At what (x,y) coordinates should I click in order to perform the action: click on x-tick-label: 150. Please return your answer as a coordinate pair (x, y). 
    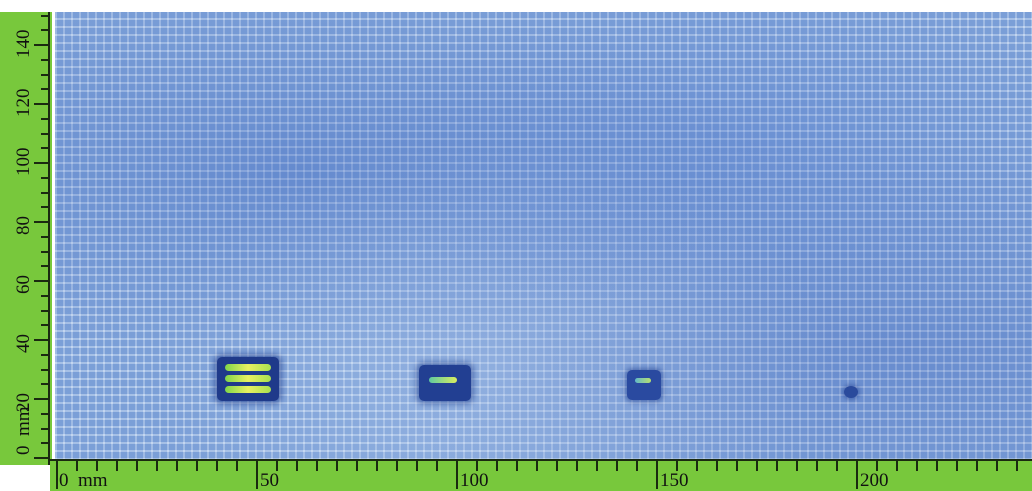
    Looking at the image, I should click on (674, 480).